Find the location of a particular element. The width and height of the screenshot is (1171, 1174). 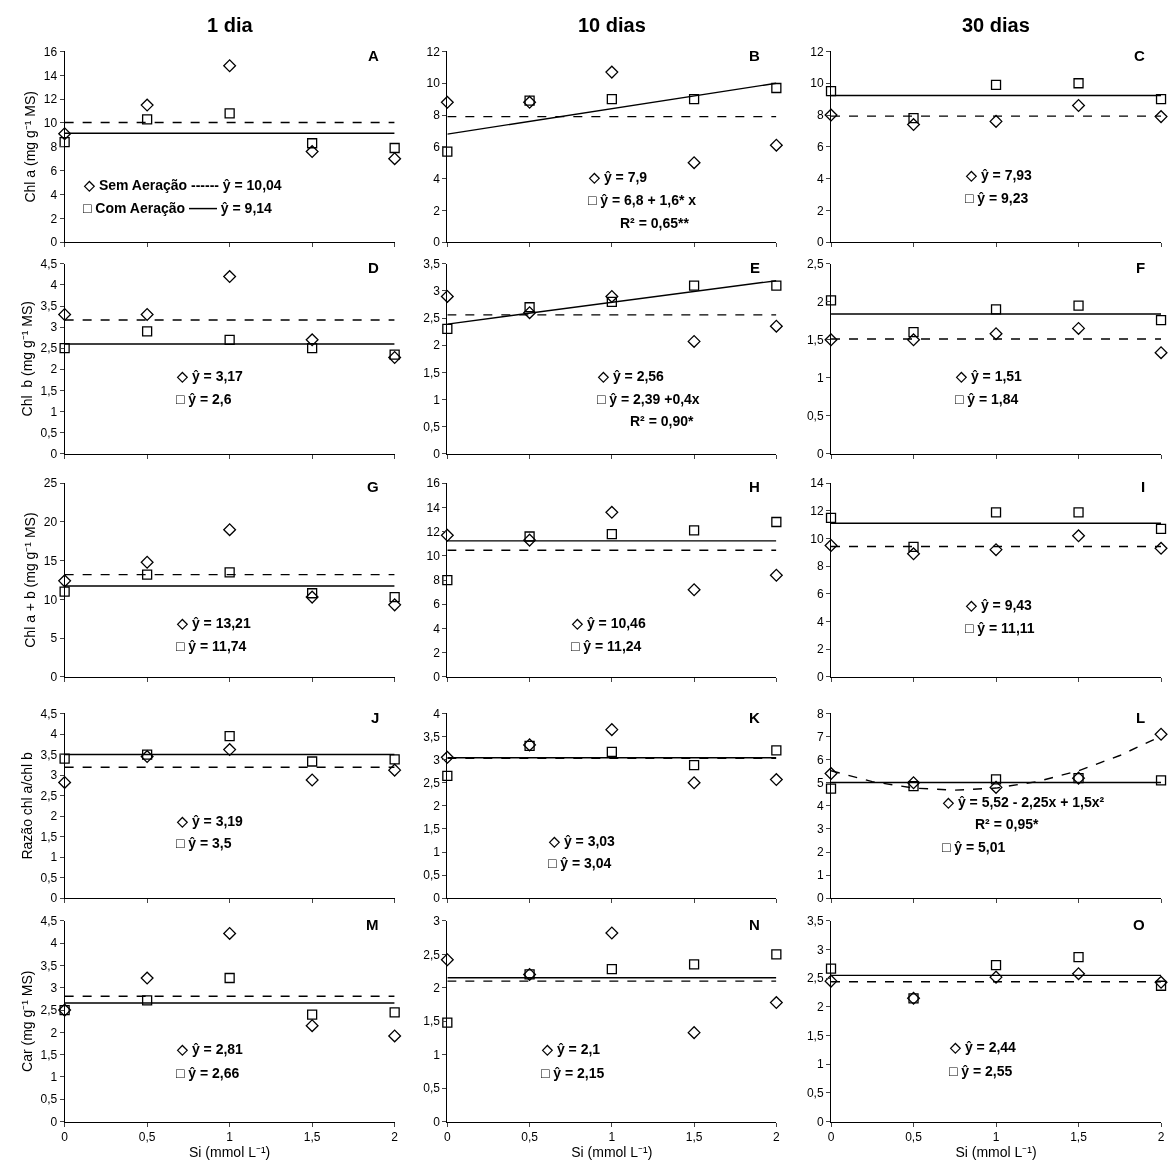

annotation: R² = 0,65** is located at coordinates (655, 223).